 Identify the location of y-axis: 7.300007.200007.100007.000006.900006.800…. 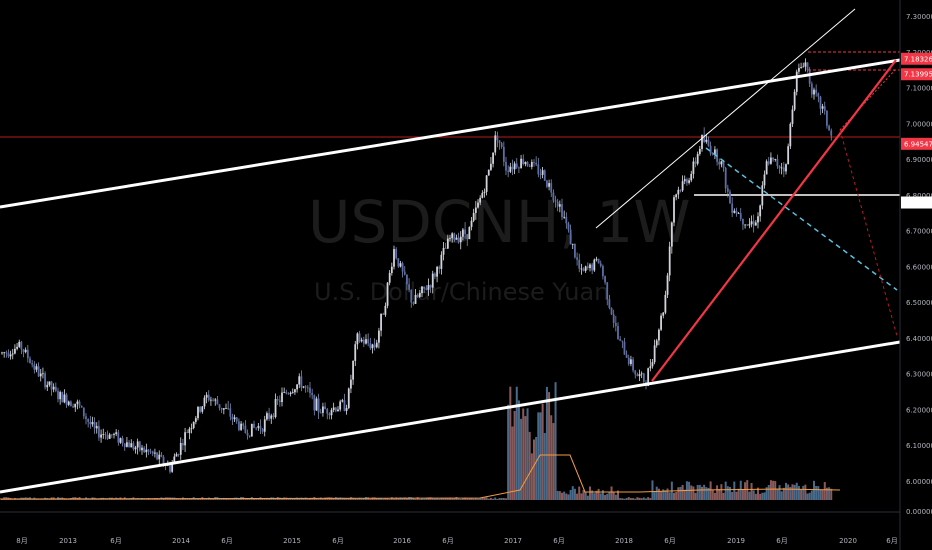
(919, 249).